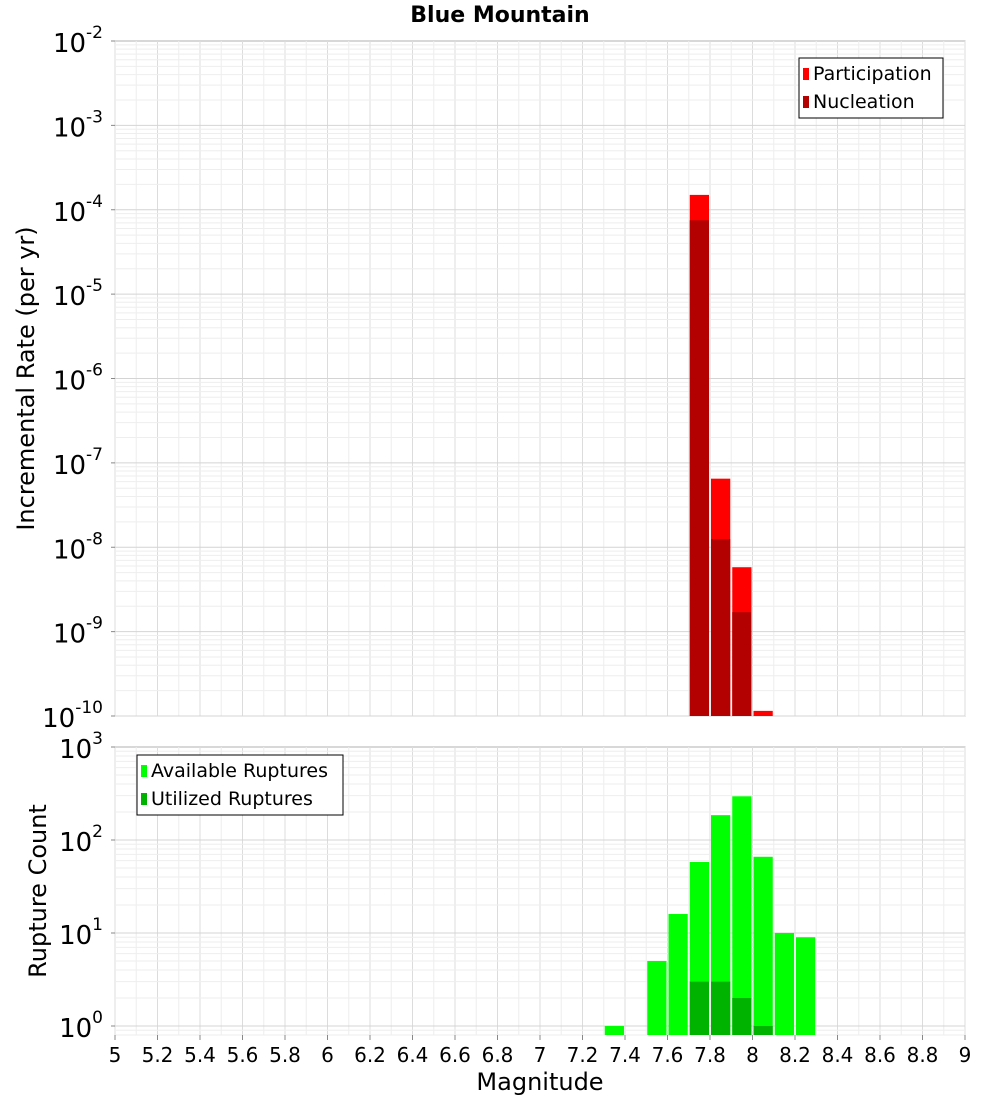 Image resolution: width=1000 pixels, height=1100 pixels. I want to click on x-tick-label: 6.4, so click(413, 1055).